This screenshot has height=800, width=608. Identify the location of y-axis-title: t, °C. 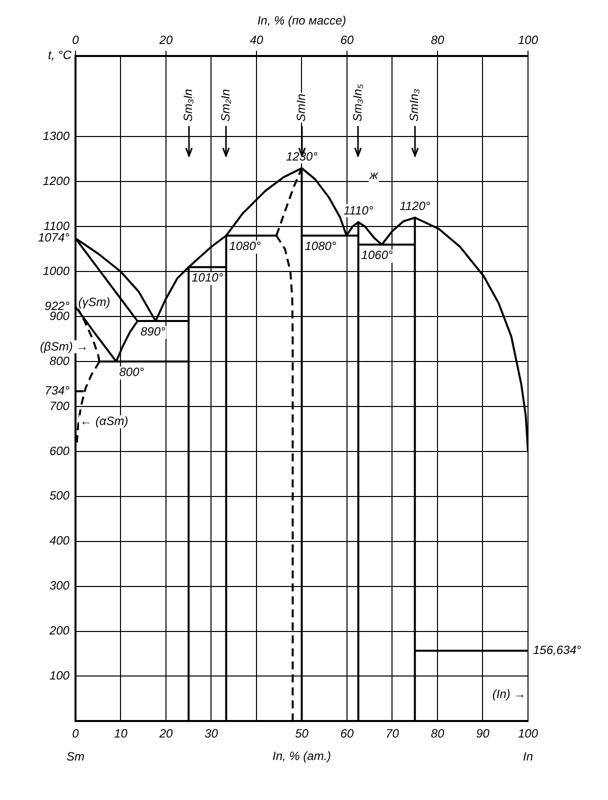
(60, 55).